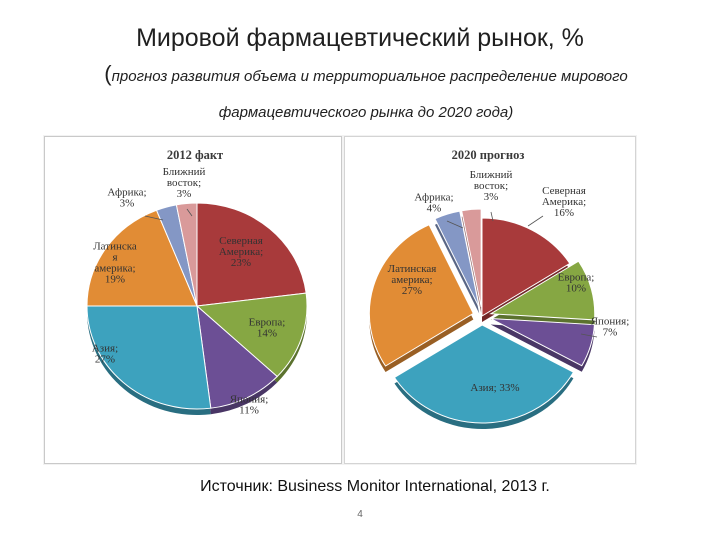 This screenshot has width=720, height=540. What do you see at coordinates (535, 221) in the screenshot?
I see `chart-2020-leader-north-america` at bounding box center [535, 221].